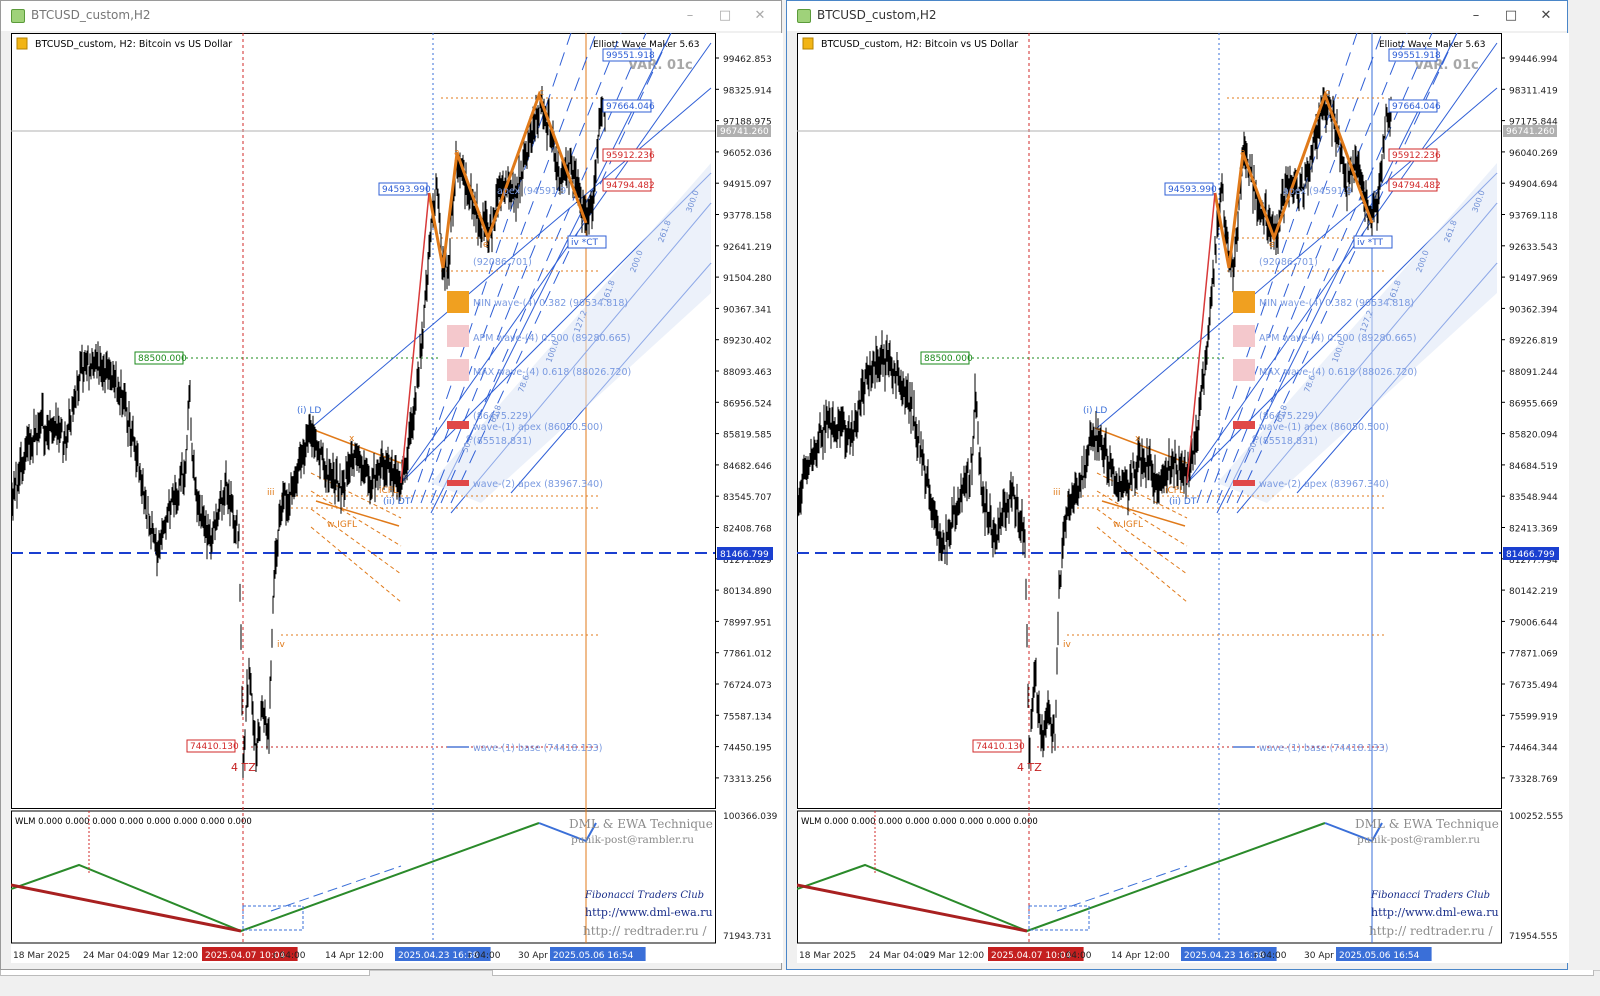 The height and width of the screenshot is (996, 1600). I want to click on time-axis-label: 29 Mar 12:00, so click(954, 956).